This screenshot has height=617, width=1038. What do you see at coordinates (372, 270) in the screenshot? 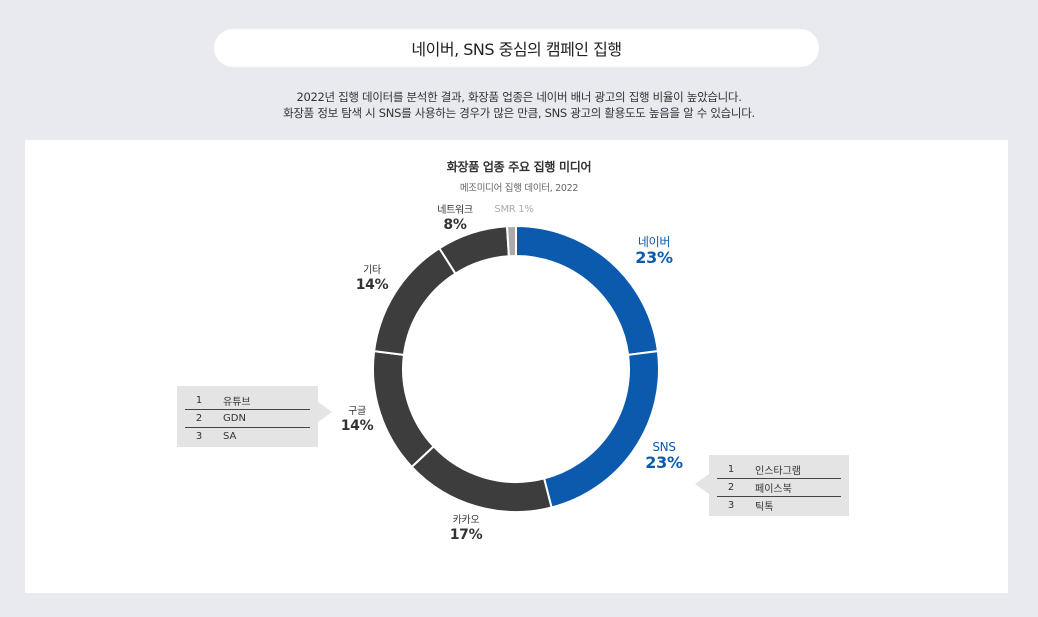
I see `label-etc-name: 기타` at bounding box center [372, 270].